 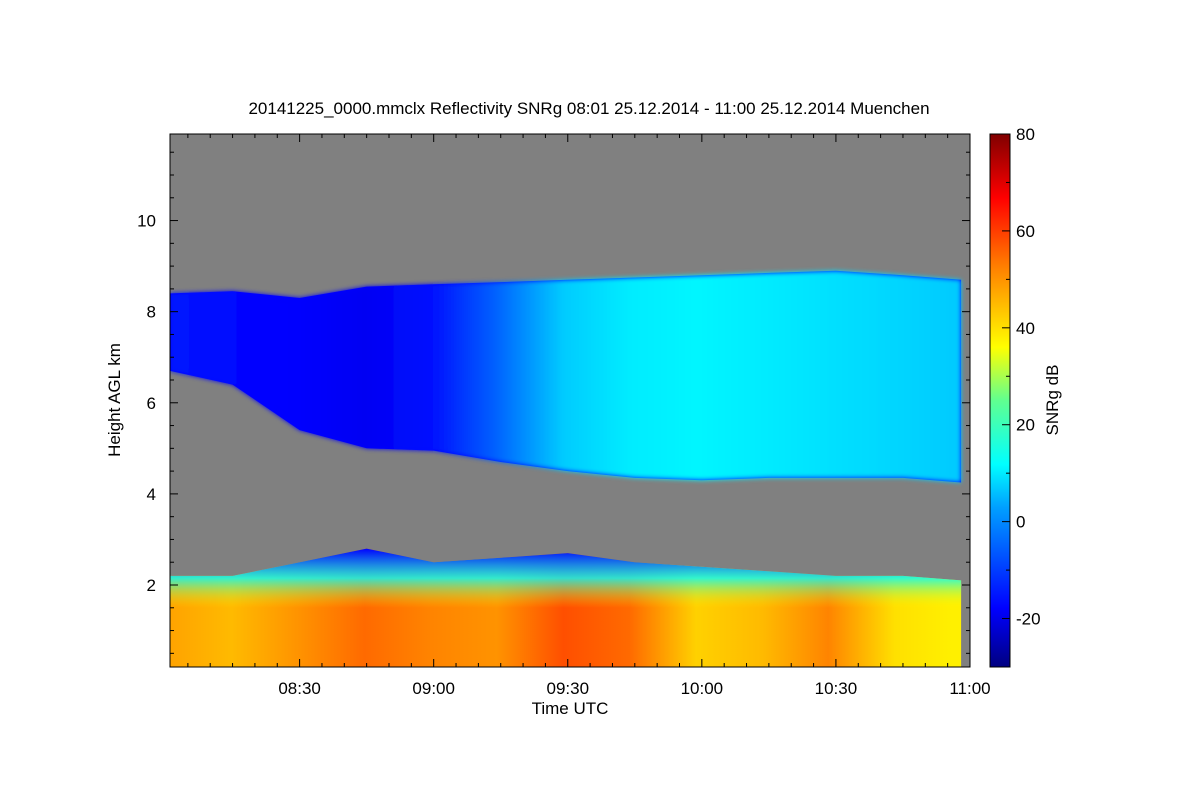 What do you see at coordinates (151, 312) in the screenshot?
I see `y-tick-label: 8` at bounding box center [151, 312].